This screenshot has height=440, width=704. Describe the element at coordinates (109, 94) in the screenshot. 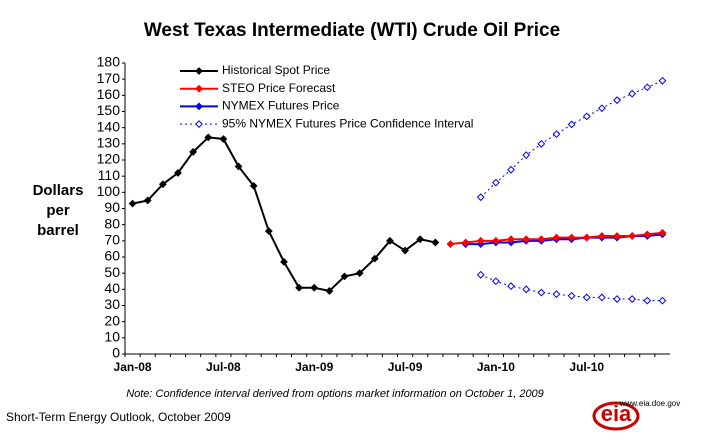

I see `y-tick-label: 160` at that location.